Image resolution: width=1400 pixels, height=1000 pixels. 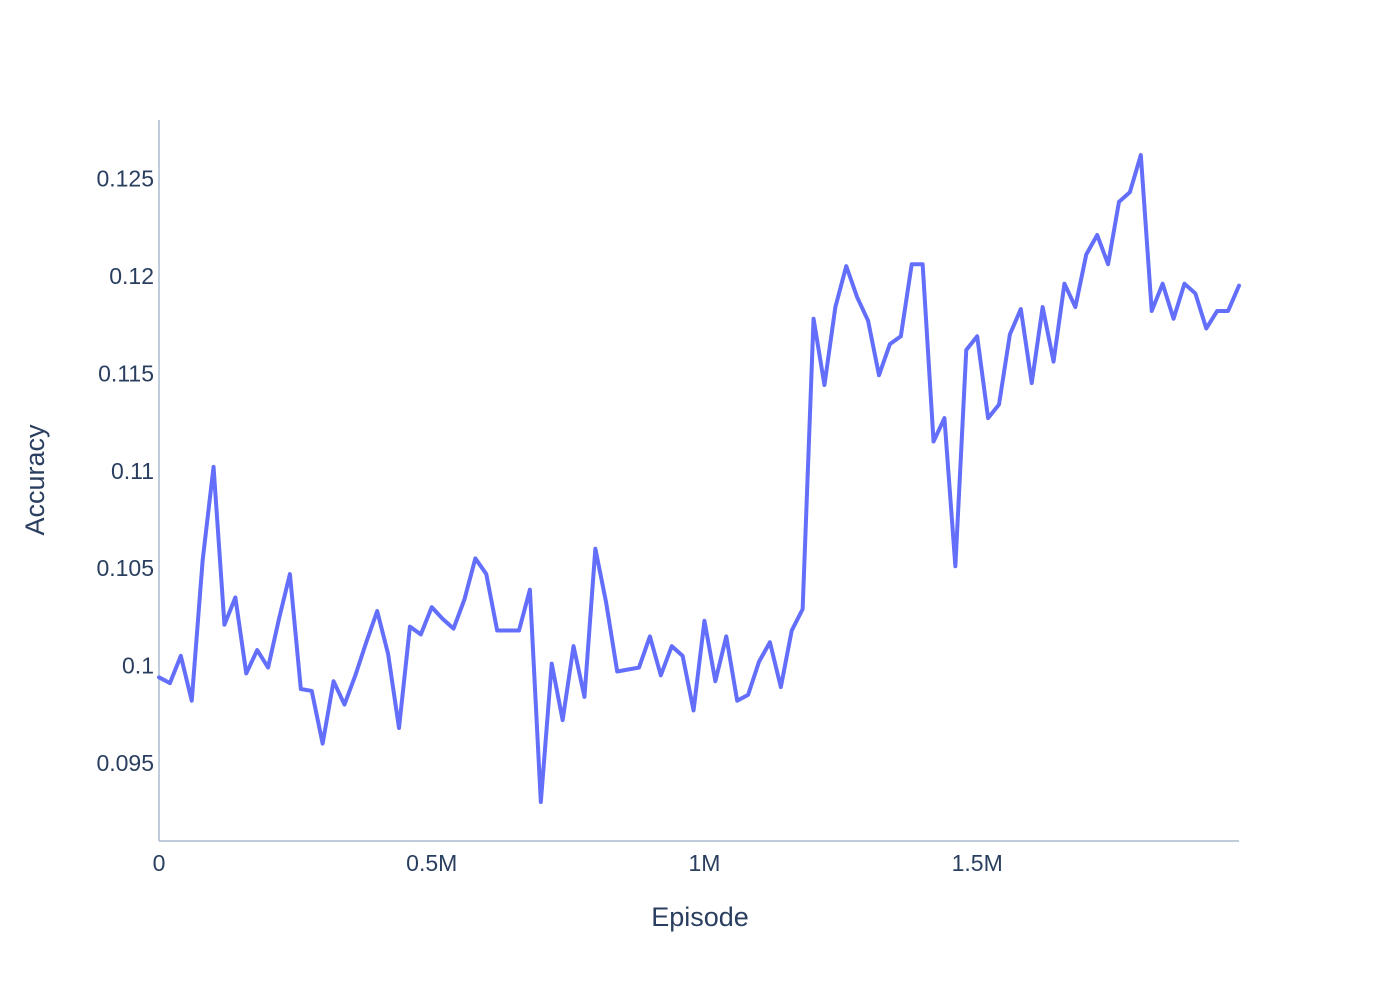 I want to click on y-tick-label: 0.115, so click(x=126, y=373).